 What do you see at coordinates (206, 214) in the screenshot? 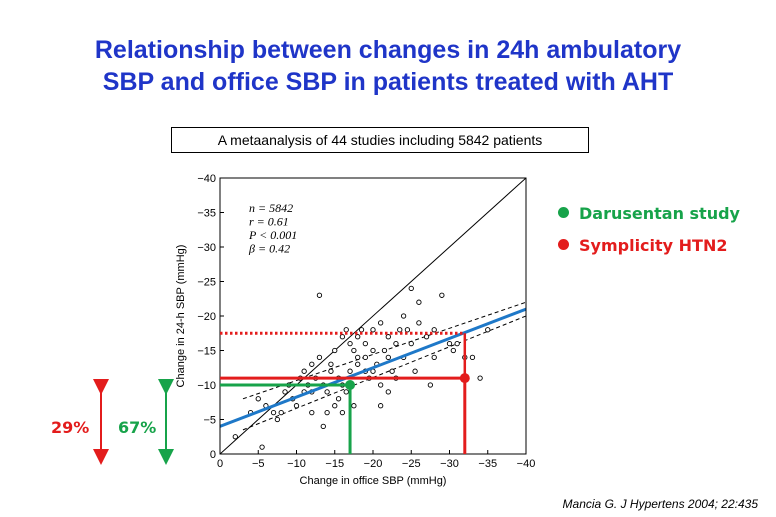
I see `y-tick-label-7: −35` at bounding box center [206, 214].